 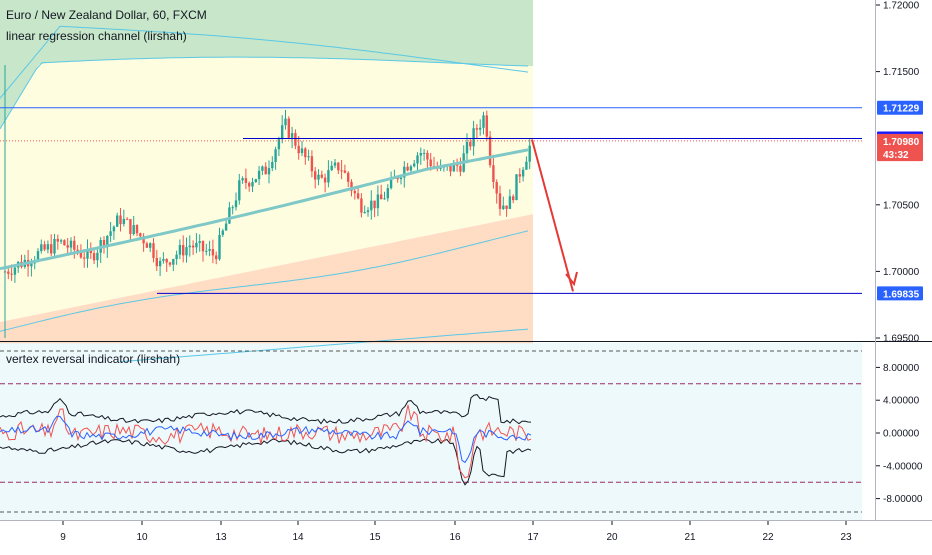 What do you see at coordinates (846, 537) in the screenshot?
I see `time-tick-label: 23` at bounding box center [846, 537].